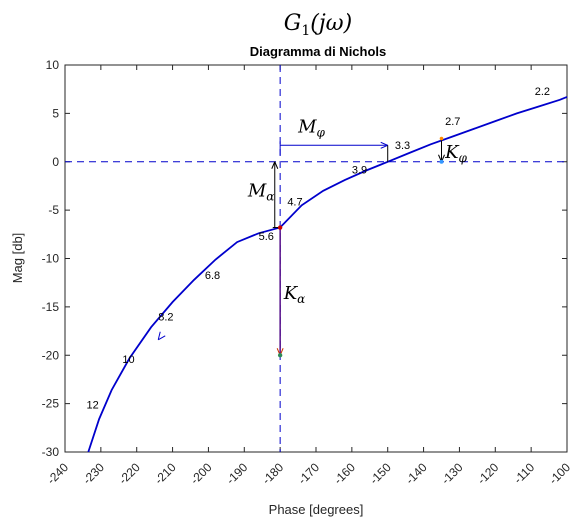 The width and height of the screenshot is (576, 521). What do you see at coordinates (294, 202) in the screenshot?
I see `frequency-label: 4.7` at bounding box center [294, 202].